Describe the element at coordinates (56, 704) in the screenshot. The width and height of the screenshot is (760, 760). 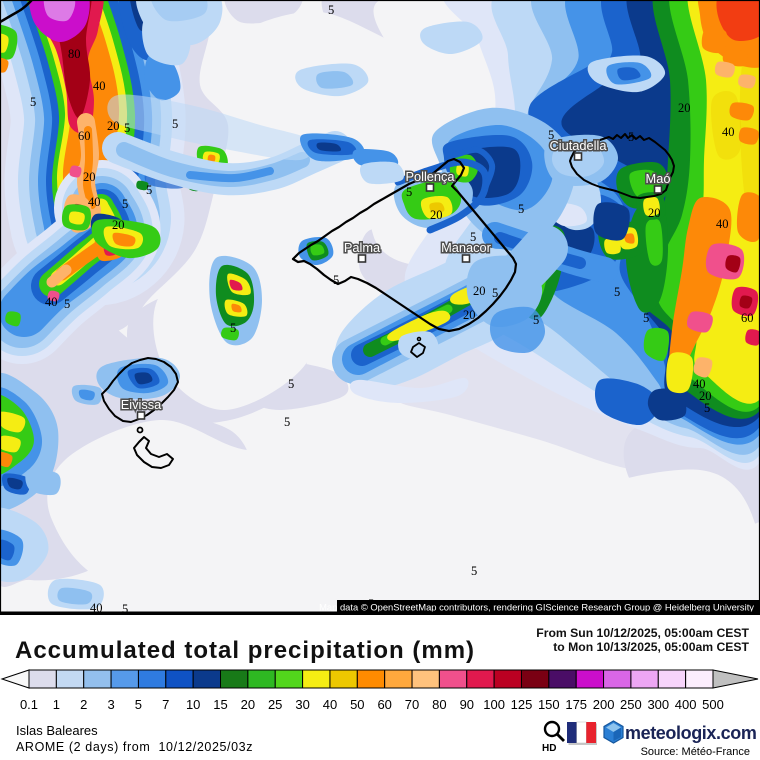
I see `svg-text: 1` at that location.